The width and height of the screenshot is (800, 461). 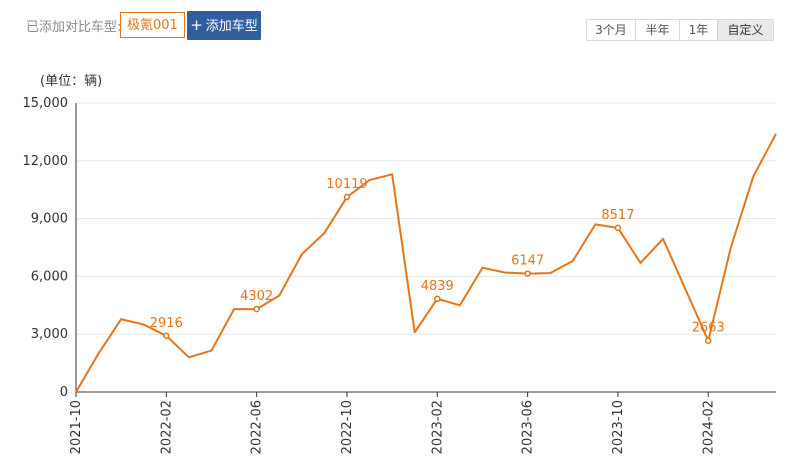 I want to click on x-tick-label: 2022-10, so click(x=347, y=427).